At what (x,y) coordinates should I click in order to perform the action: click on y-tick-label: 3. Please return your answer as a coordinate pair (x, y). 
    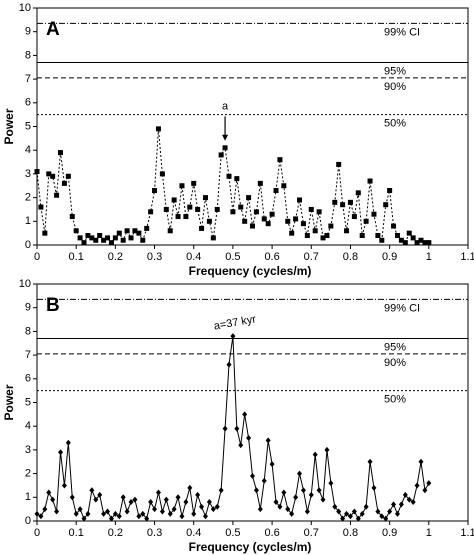
    Looking at the image, I should click on (28, 450).